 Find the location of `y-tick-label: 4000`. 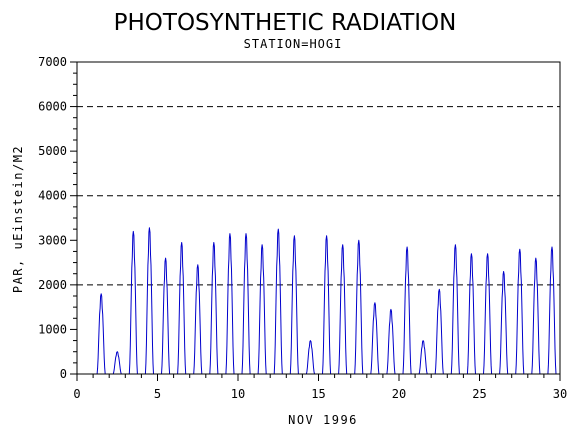

y-tick-label: 4000 is located at coordinates (52, 196).